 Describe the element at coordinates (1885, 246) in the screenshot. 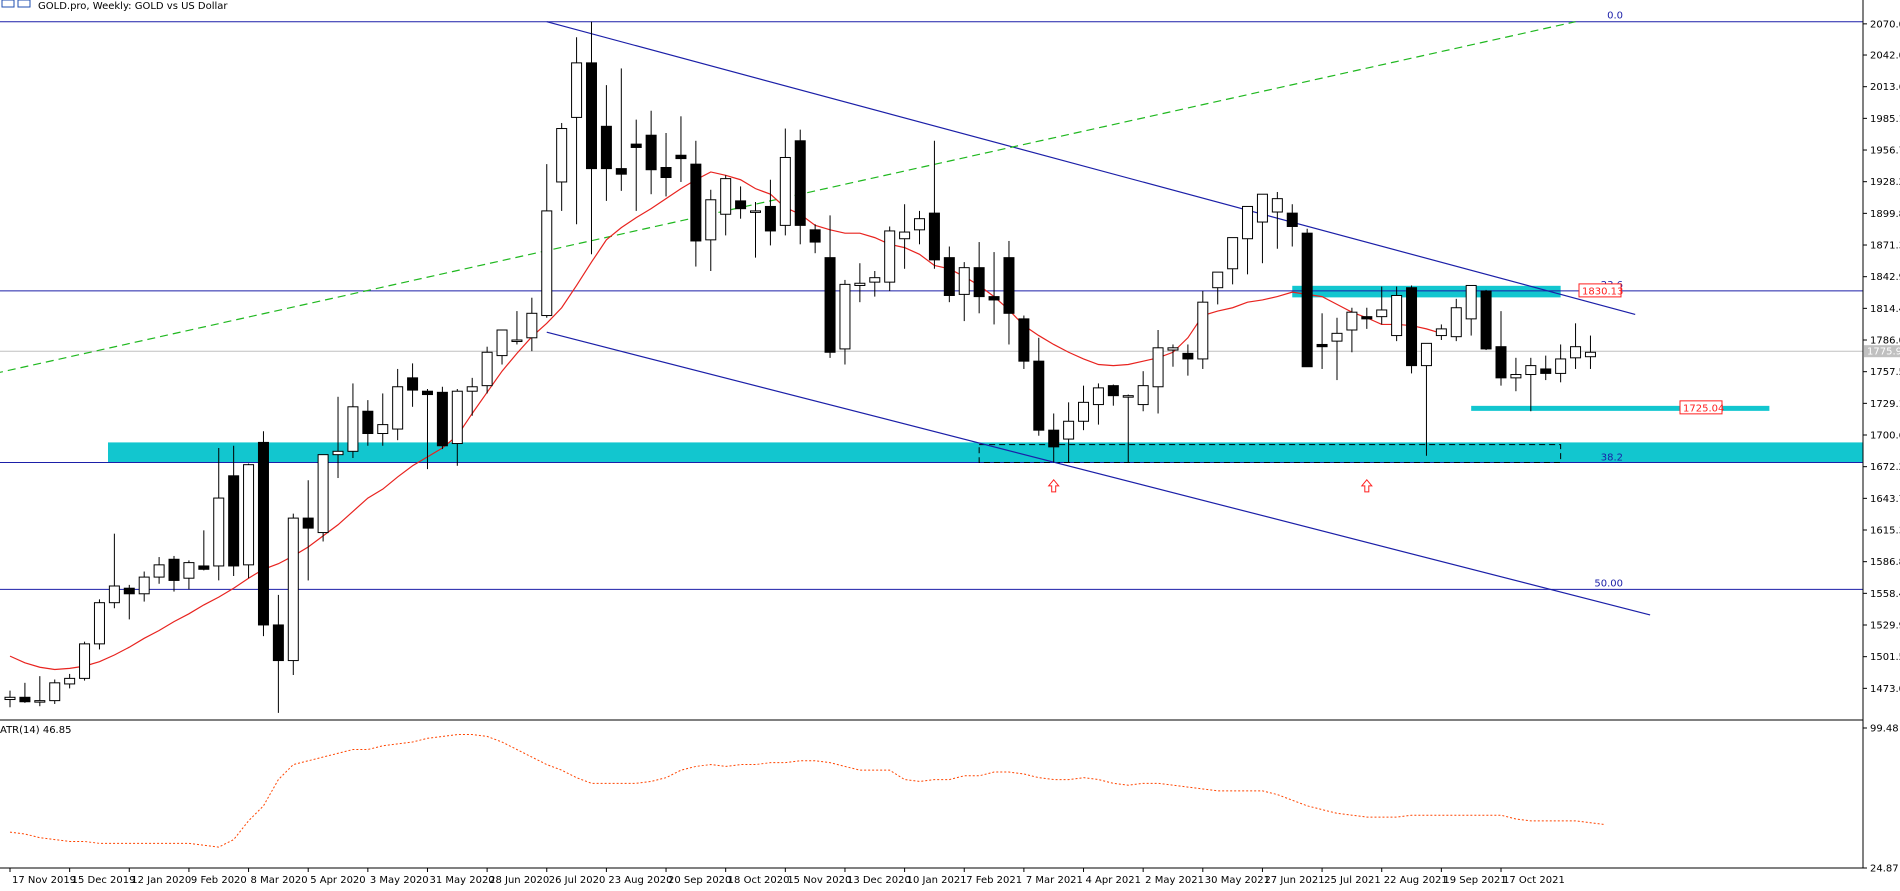

I see `price-tick-label: 1871.35` at that location.